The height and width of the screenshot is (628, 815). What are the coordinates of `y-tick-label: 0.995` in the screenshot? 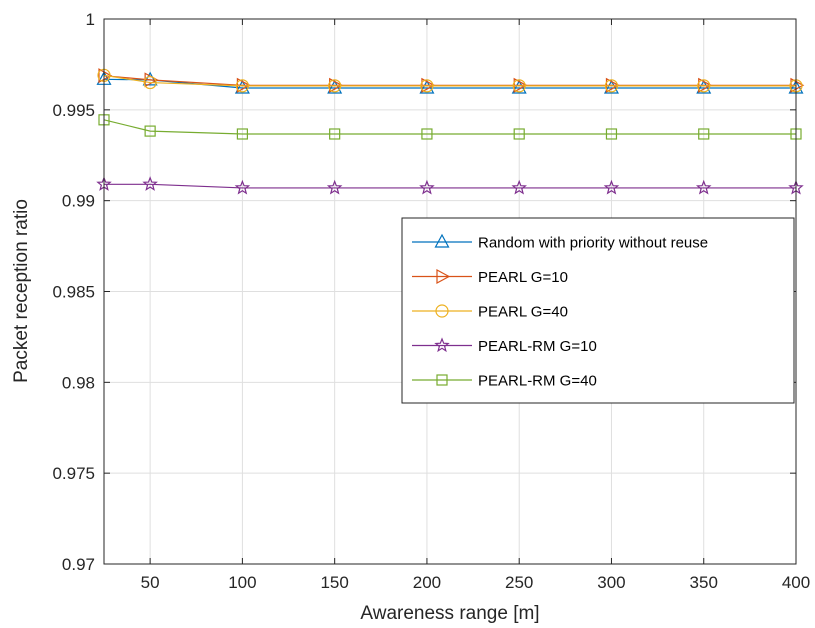 It's located at (73, 110).